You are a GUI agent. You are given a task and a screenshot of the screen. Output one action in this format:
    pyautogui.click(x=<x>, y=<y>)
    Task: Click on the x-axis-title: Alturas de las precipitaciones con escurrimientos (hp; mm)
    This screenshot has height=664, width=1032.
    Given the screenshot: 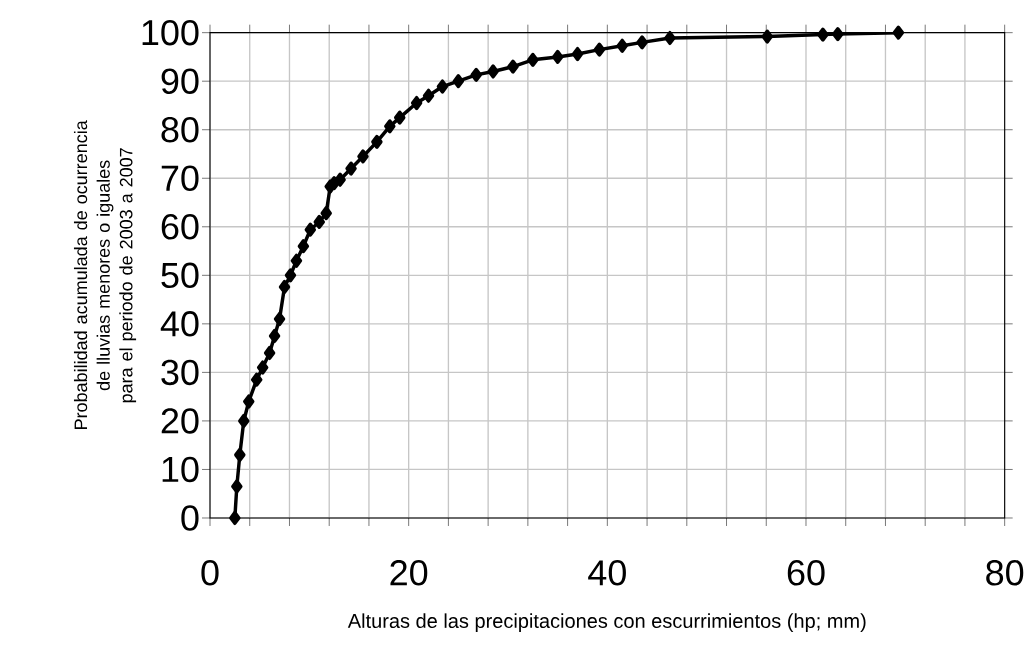 What is the action you would take?
    pyautogui.click(x=606, y=622)
    